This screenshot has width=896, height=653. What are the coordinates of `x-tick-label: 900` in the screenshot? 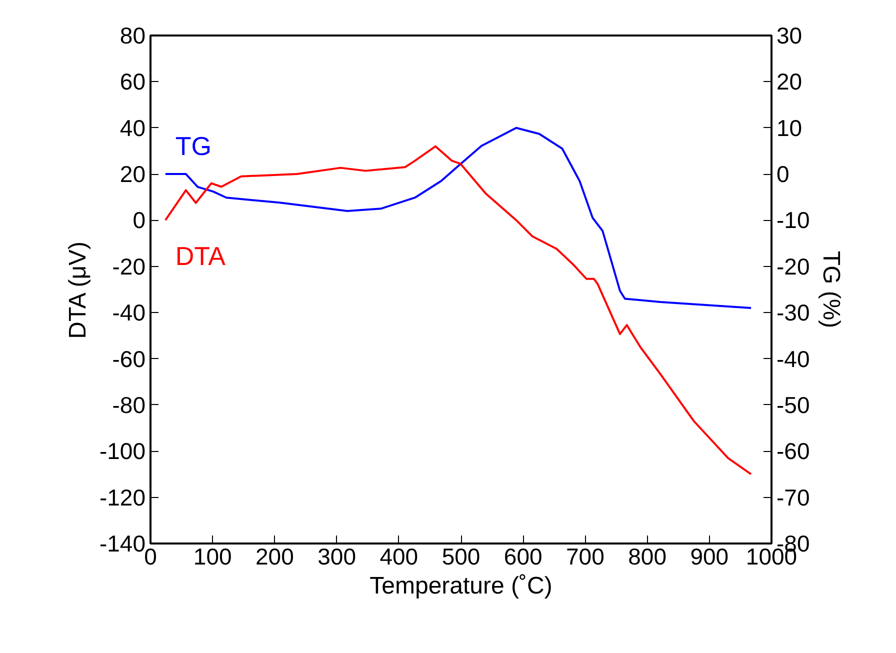 It's located at (709, 557).